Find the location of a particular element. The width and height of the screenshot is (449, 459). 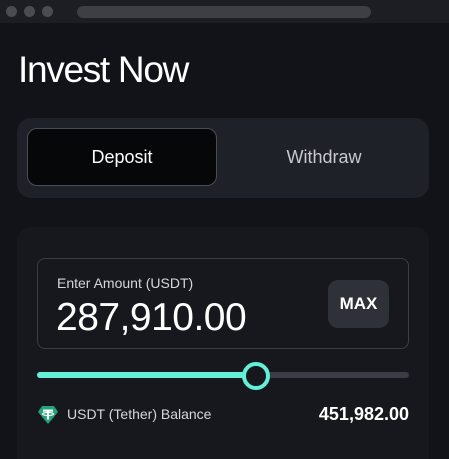

address-bar is located at coordinates (224, 12).